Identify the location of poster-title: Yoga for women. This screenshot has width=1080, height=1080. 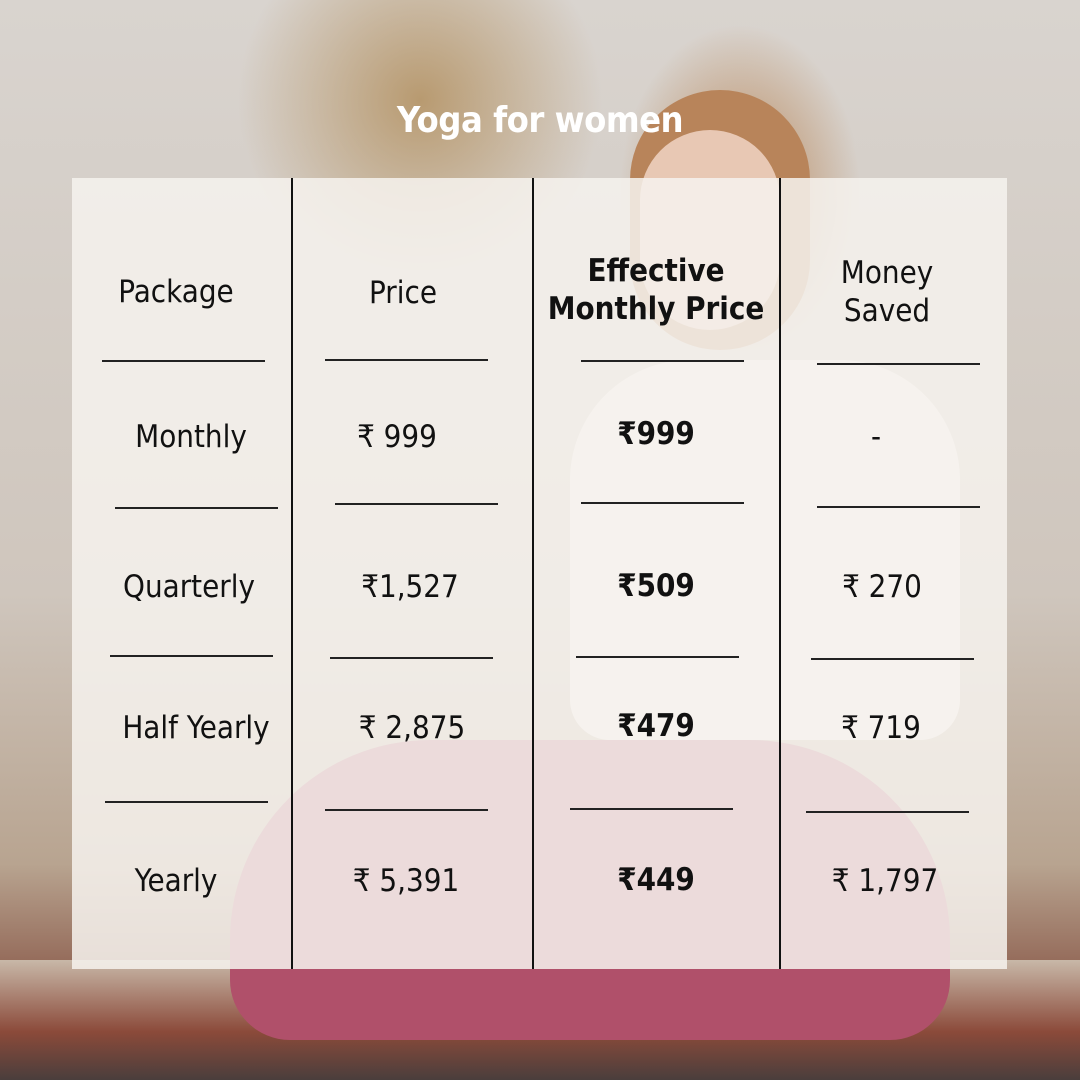
(540, 120).